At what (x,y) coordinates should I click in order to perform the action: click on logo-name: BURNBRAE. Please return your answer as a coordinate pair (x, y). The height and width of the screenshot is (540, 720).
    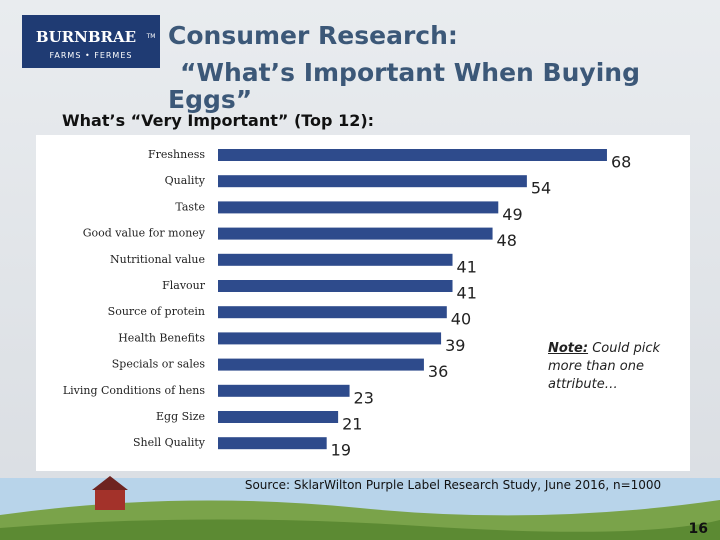
    Looking at the image, I should click on (86, 37).